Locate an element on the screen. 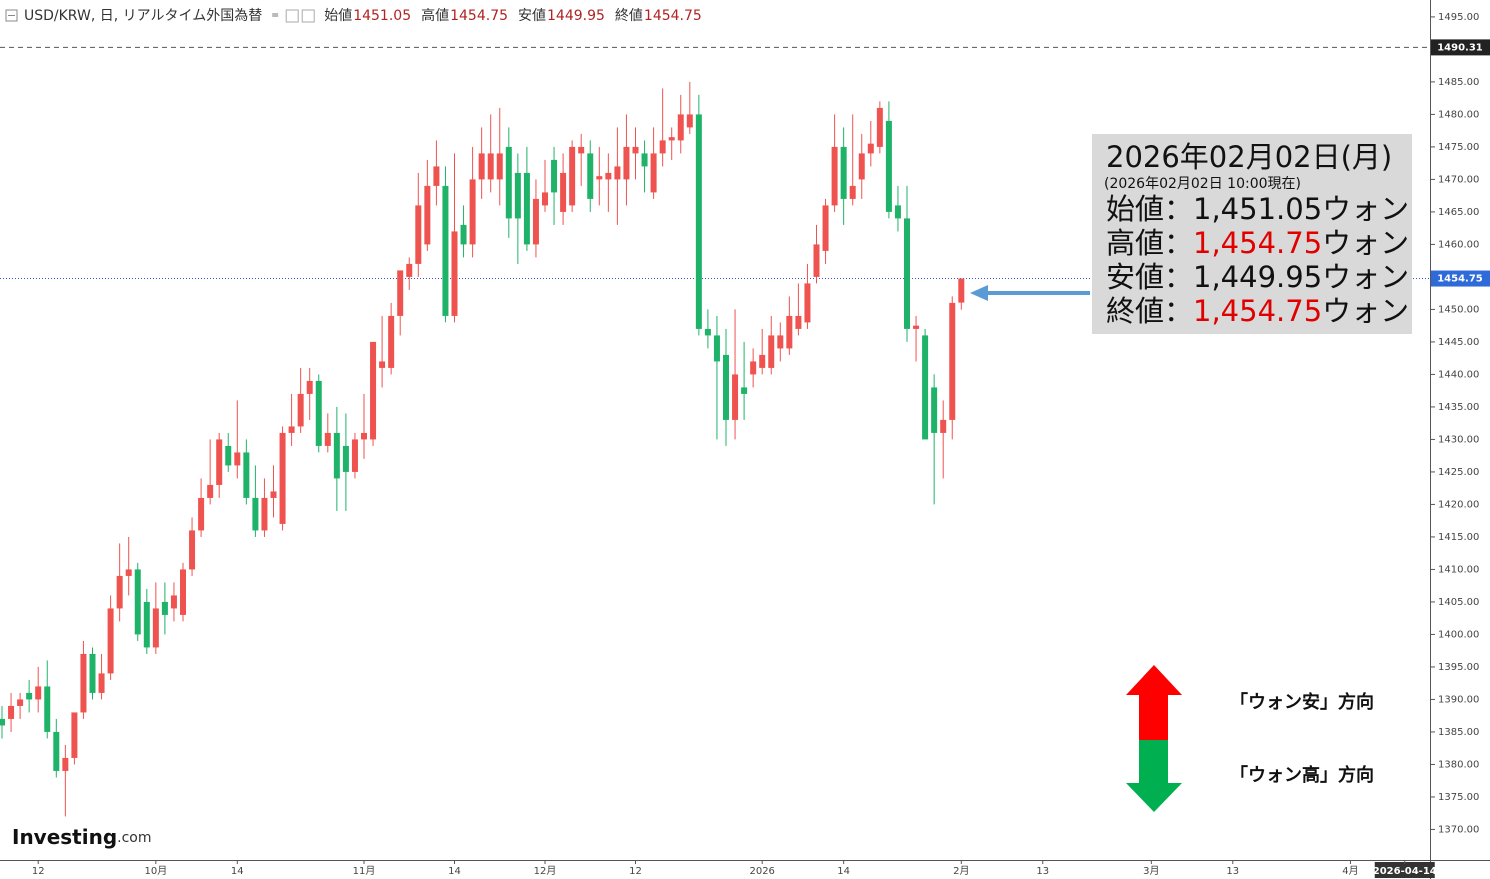  info-row: 始値：1,451.05ウォン is located at coordinates (1259, 209).